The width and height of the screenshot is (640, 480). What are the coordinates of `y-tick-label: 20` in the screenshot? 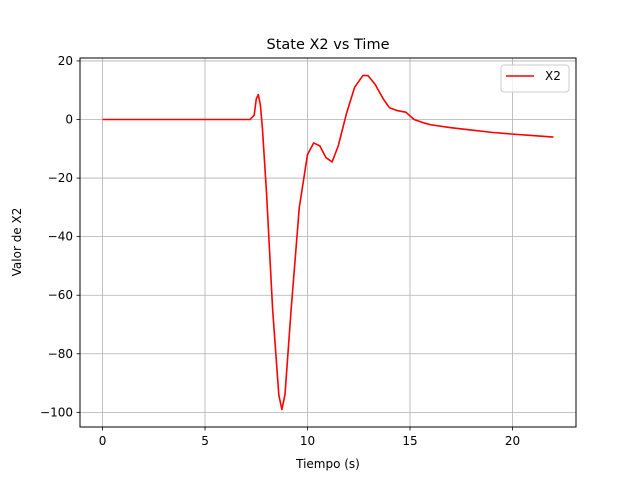 It's located at (65, 61).